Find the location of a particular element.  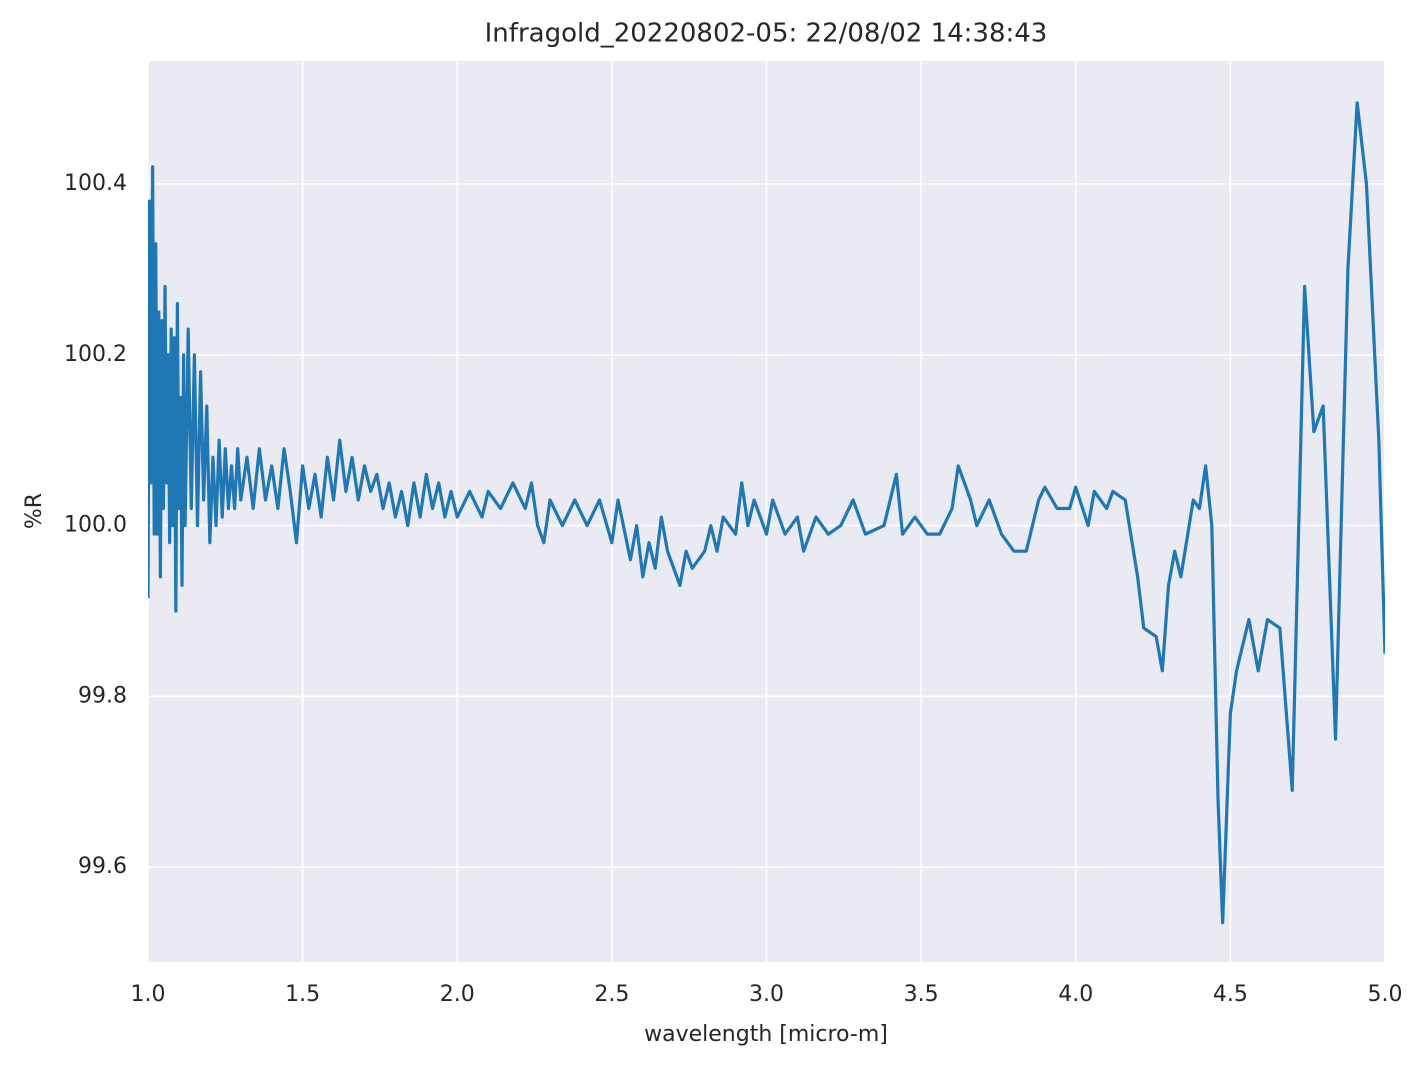

x-tick-label: 3.5 is located at coordinates (921, 994).